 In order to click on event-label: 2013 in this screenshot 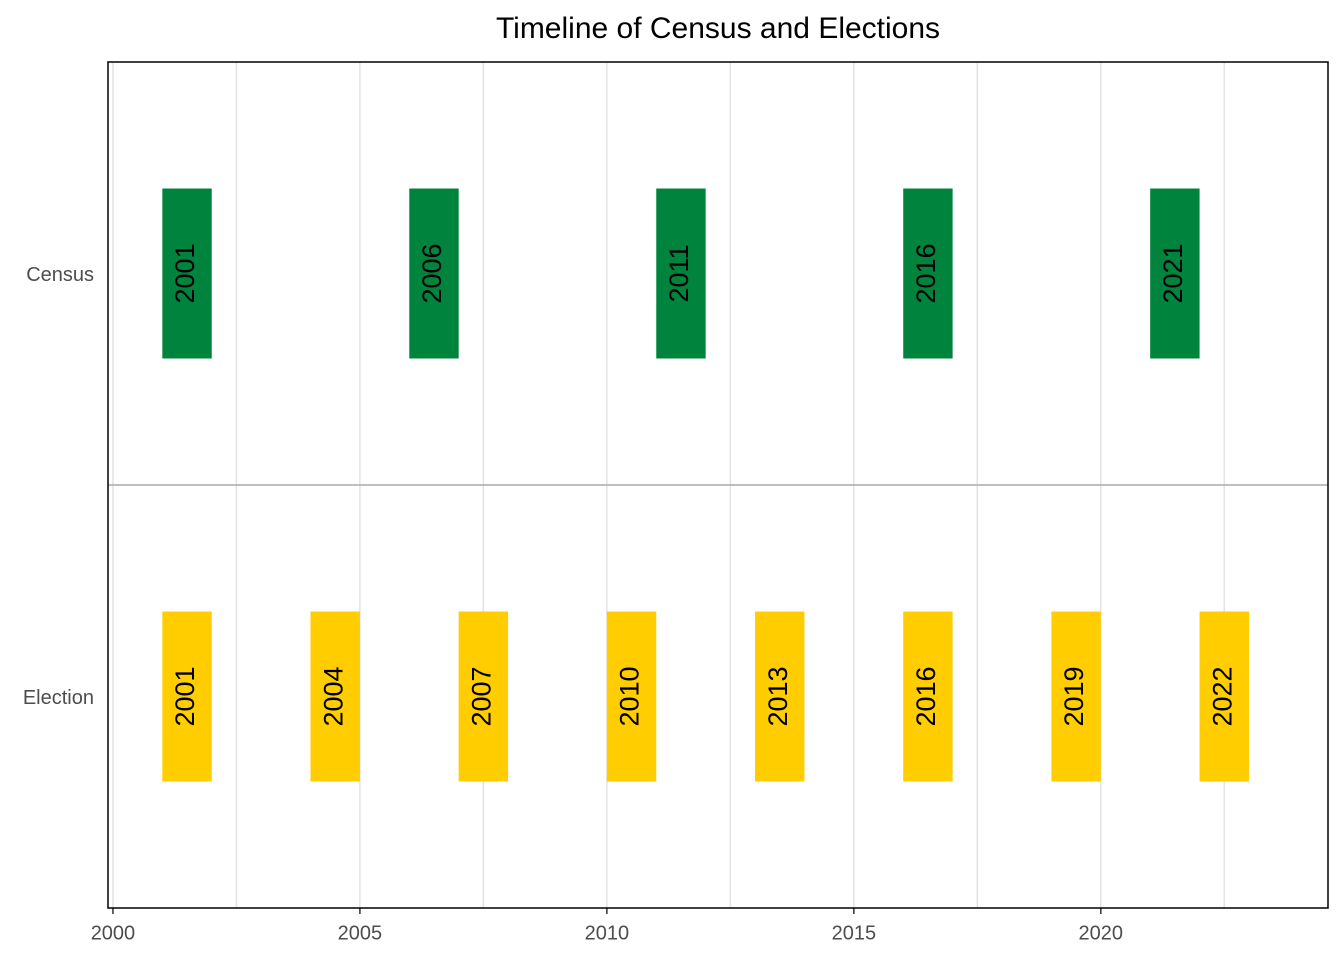, I will do `click(778, 696)`.